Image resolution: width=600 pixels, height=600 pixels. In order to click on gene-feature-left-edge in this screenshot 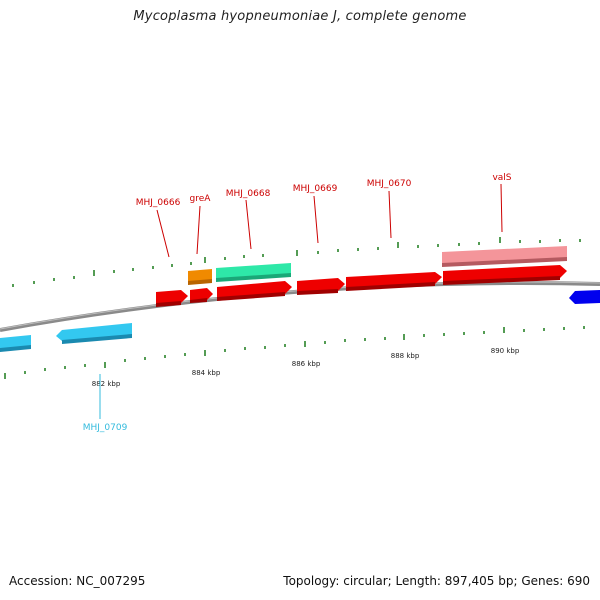, I will do `click(15, 343)`.